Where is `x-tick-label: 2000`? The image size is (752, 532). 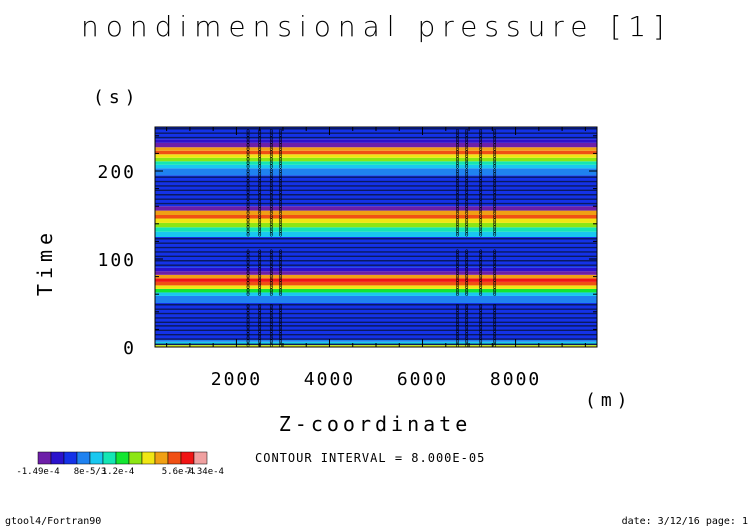 x-tick-label: 2000 is located at coordinates (236, 379).